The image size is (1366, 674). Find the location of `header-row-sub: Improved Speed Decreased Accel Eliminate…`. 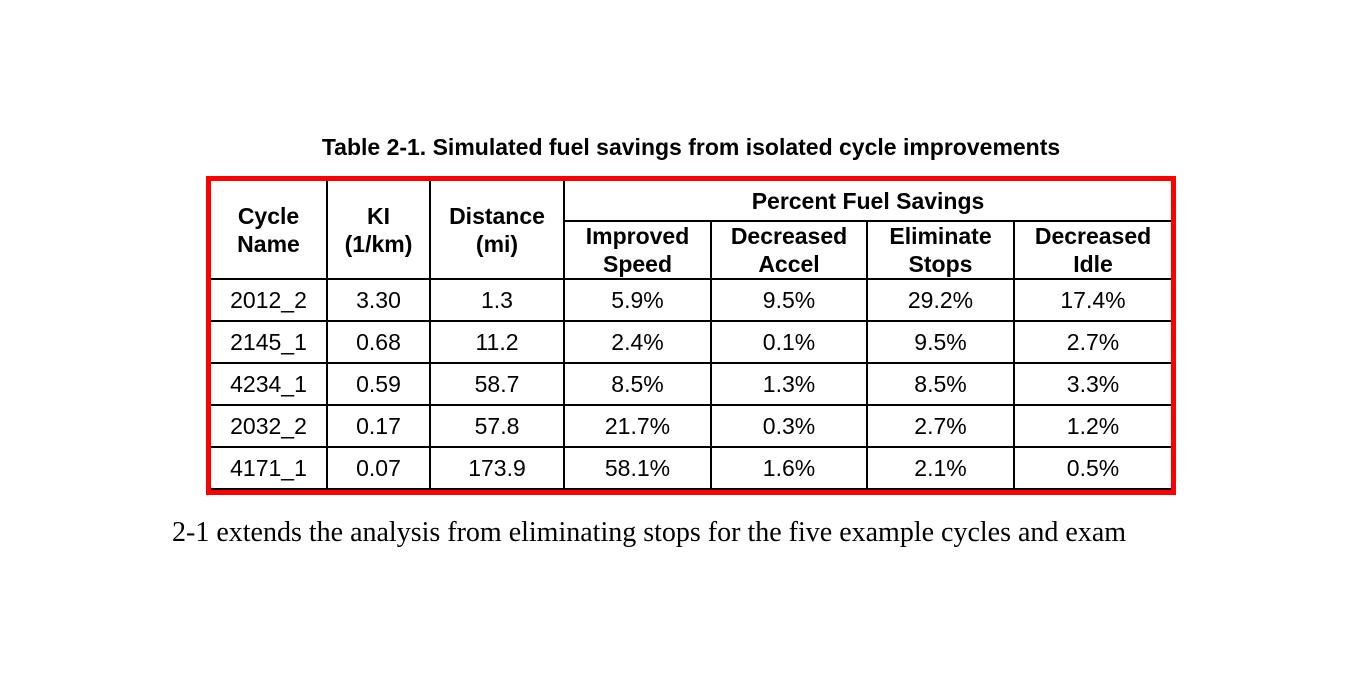

header-row-sub: Improved Speed Decreased Accel Eliminate… is located at coordinates (691, 250).